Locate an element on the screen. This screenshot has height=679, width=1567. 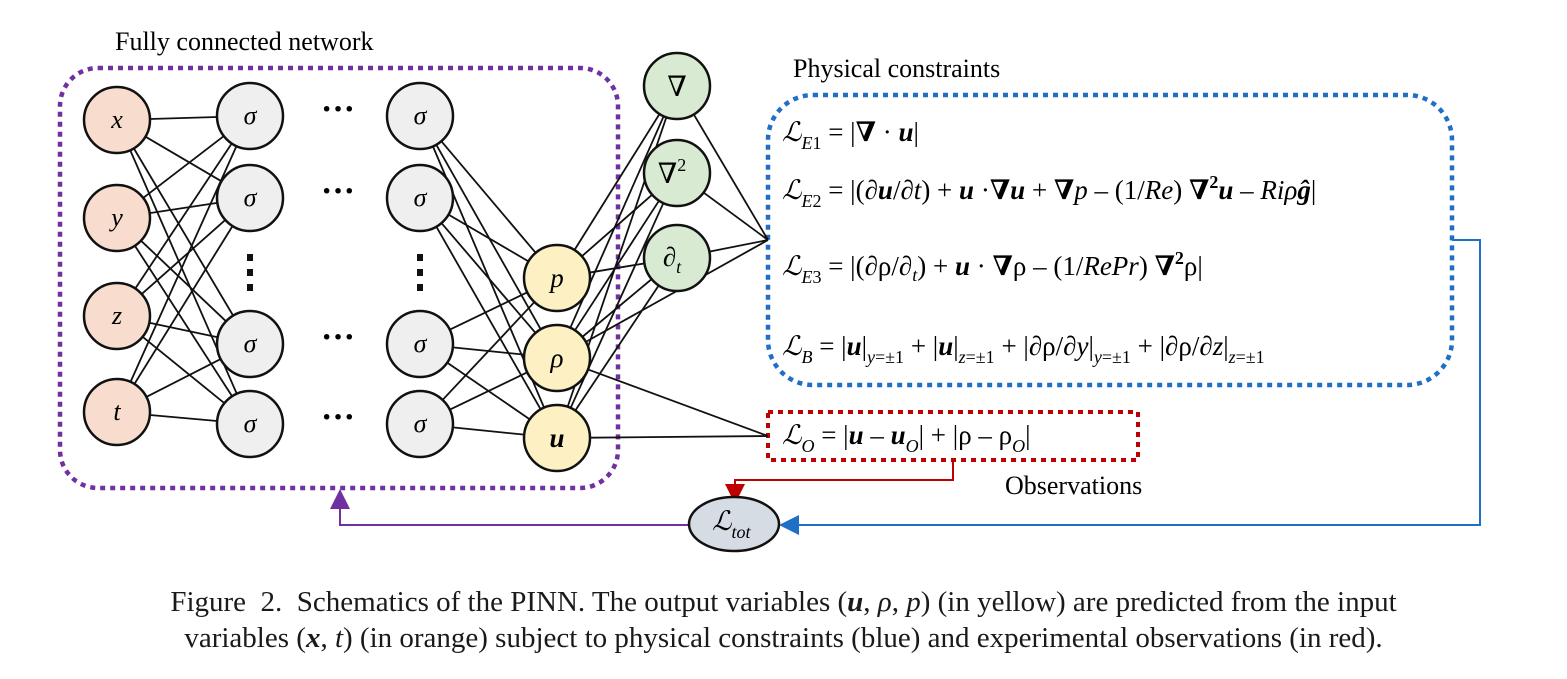
output-label-rho: ρ is located at coordinates (557, 358).